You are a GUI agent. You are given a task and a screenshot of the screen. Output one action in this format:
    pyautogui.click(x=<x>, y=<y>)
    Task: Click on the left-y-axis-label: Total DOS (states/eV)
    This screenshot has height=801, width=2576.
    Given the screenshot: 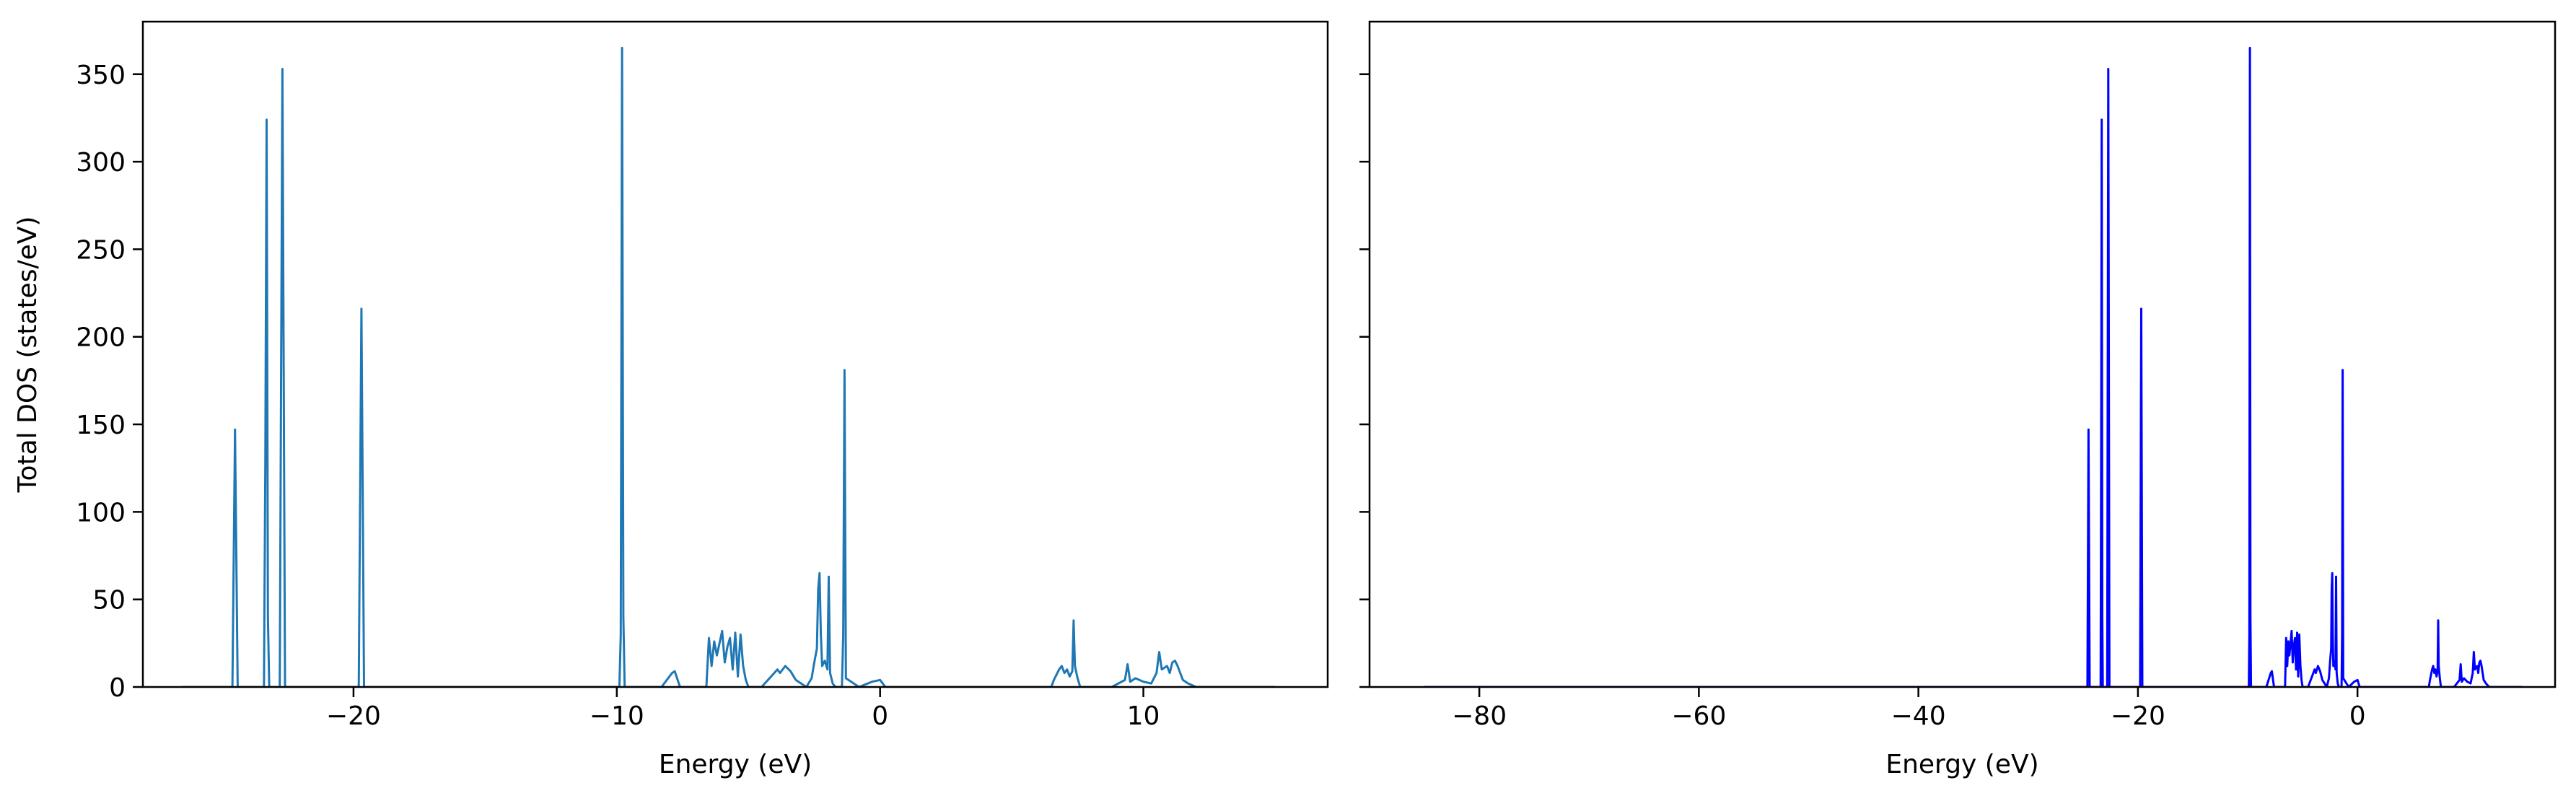 What is the action you would take?
    pyautogui.click(x=28, y=355)
    